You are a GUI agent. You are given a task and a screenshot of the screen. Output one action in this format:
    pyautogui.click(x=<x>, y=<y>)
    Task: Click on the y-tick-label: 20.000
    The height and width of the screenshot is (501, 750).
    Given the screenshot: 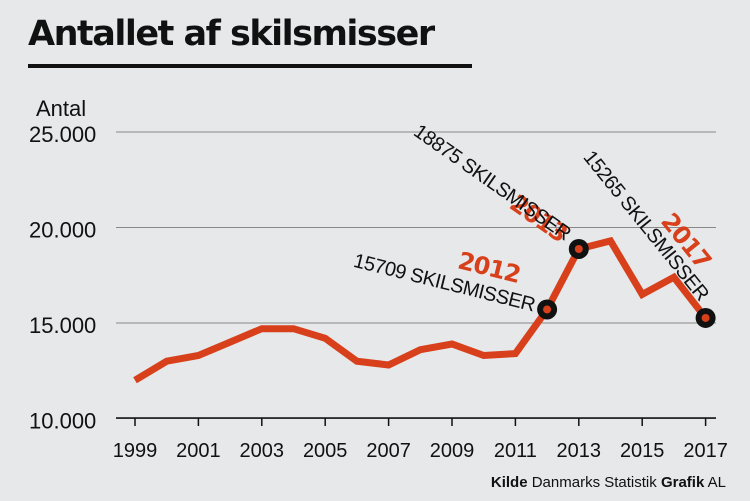 What is the action you would take?
    pyautogui.click(x=62, y=230)
    